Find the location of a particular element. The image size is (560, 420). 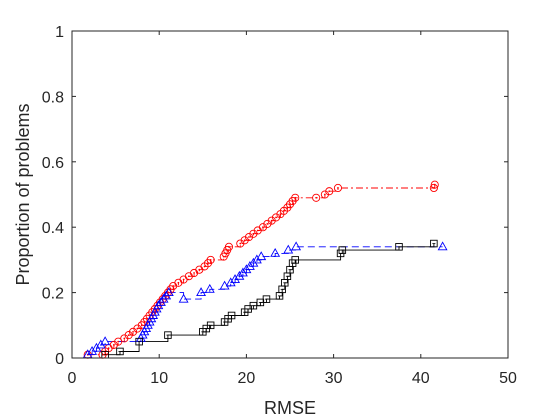

y-tick-label: 0 is located at coordinates (59, 359).